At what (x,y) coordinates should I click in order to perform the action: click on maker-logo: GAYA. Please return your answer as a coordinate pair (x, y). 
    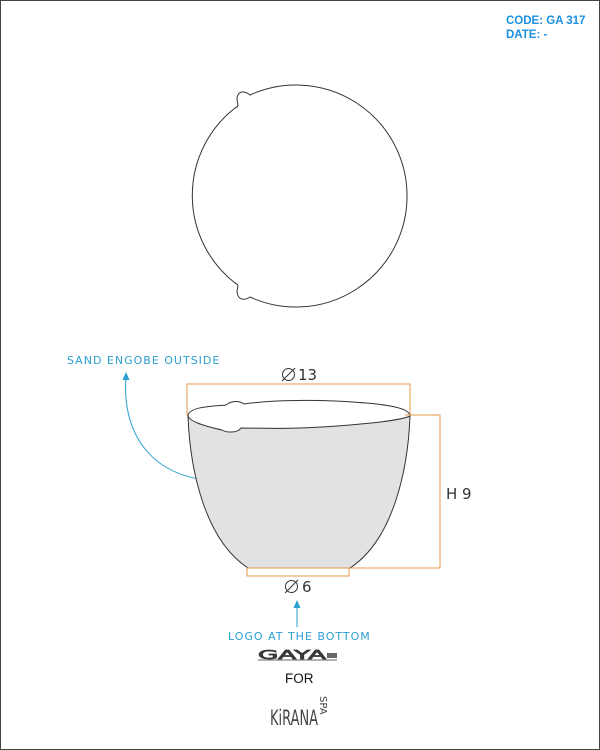
    Looking at the image, I should click on (297, 655).